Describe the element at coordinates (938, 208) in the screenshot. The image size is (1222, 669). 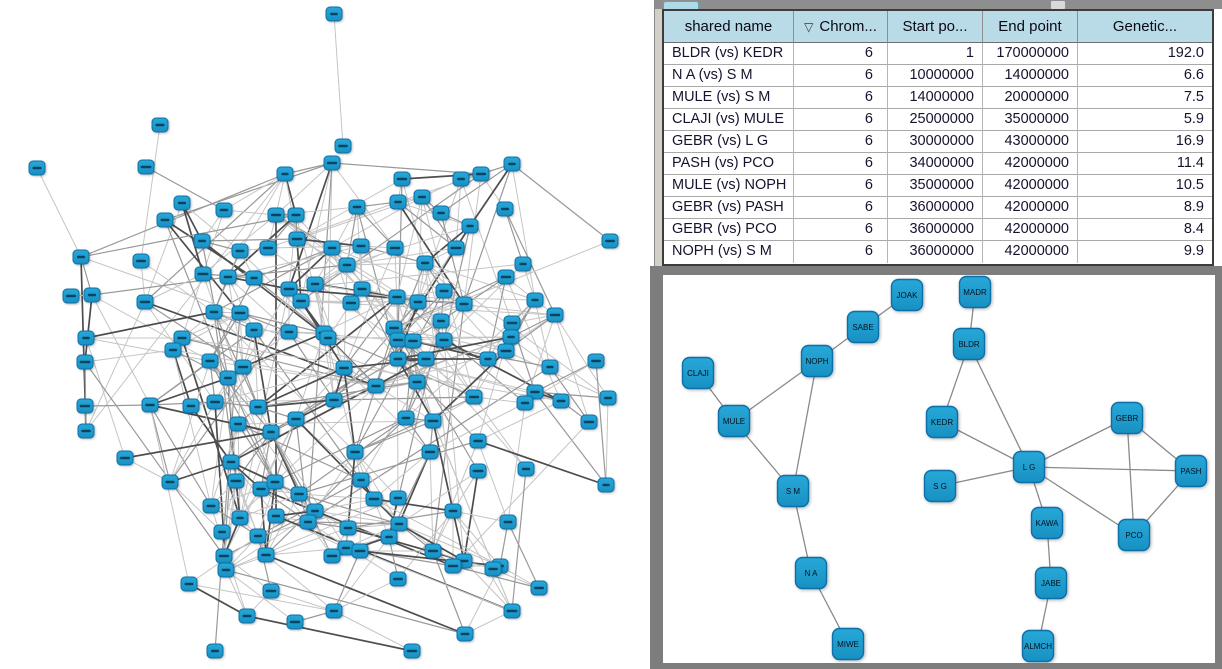
I see `table-row: GEBR (vs) PASH 6 36000000 42000000 8.9` at that location.